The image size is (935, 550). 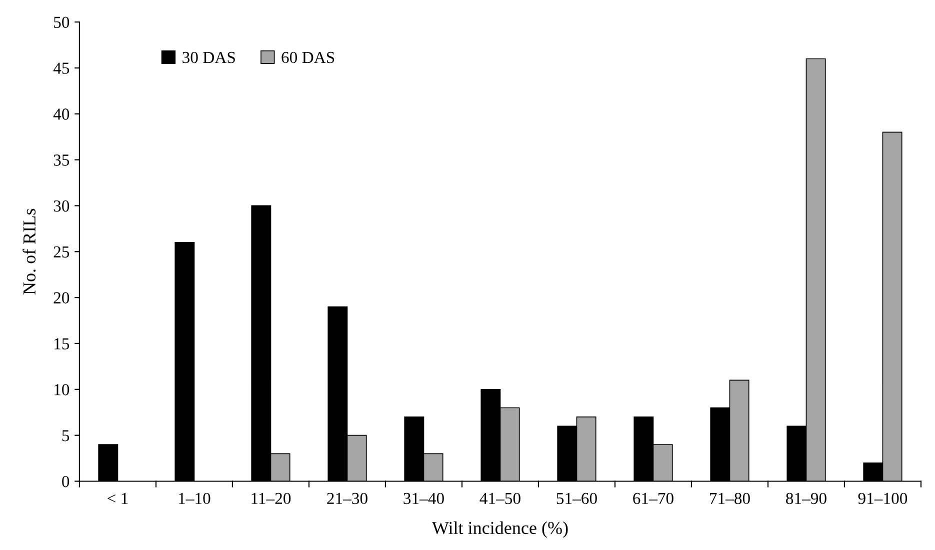 What do you see at coordinates (62, 206) in the screenshot?
I see `y-tick-label: 30` at bounding box center [62, 206].